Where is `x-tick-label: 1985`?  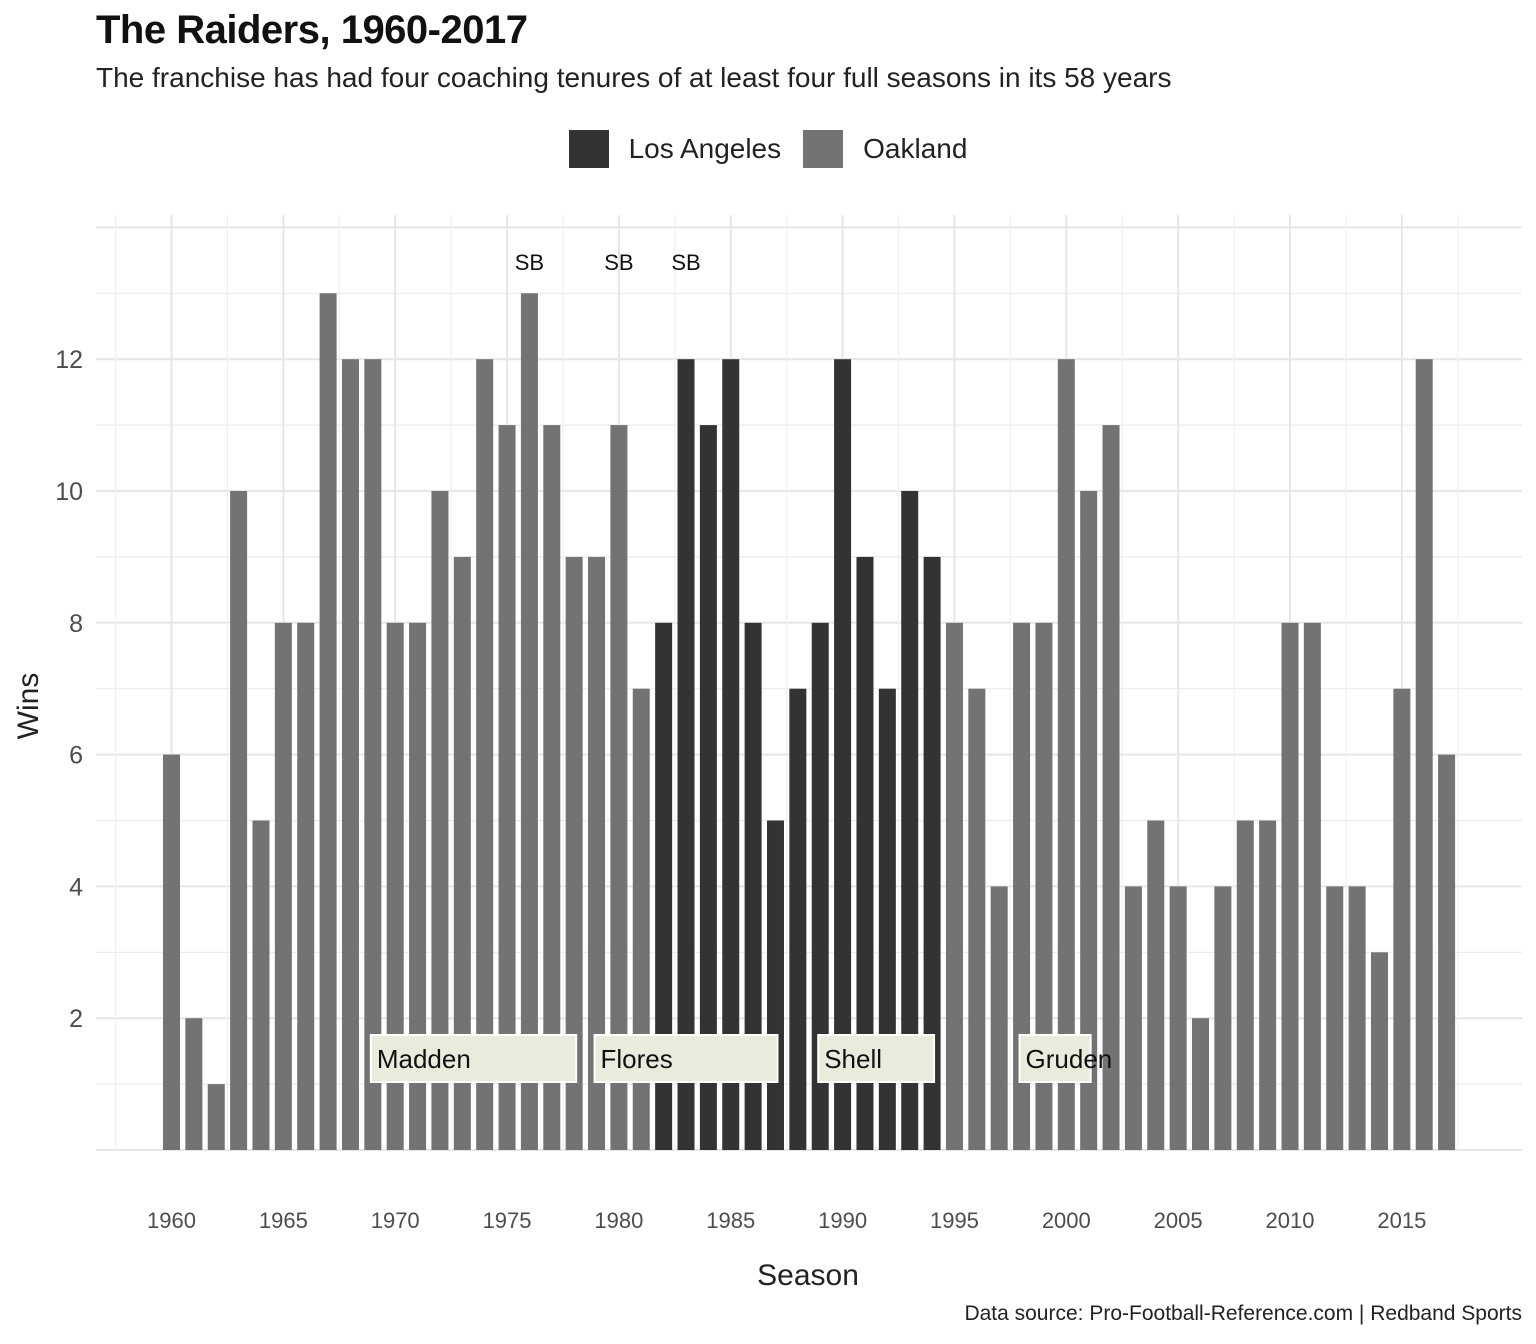 x-tick-label: 1985 is located at coordinates (730, 1220).